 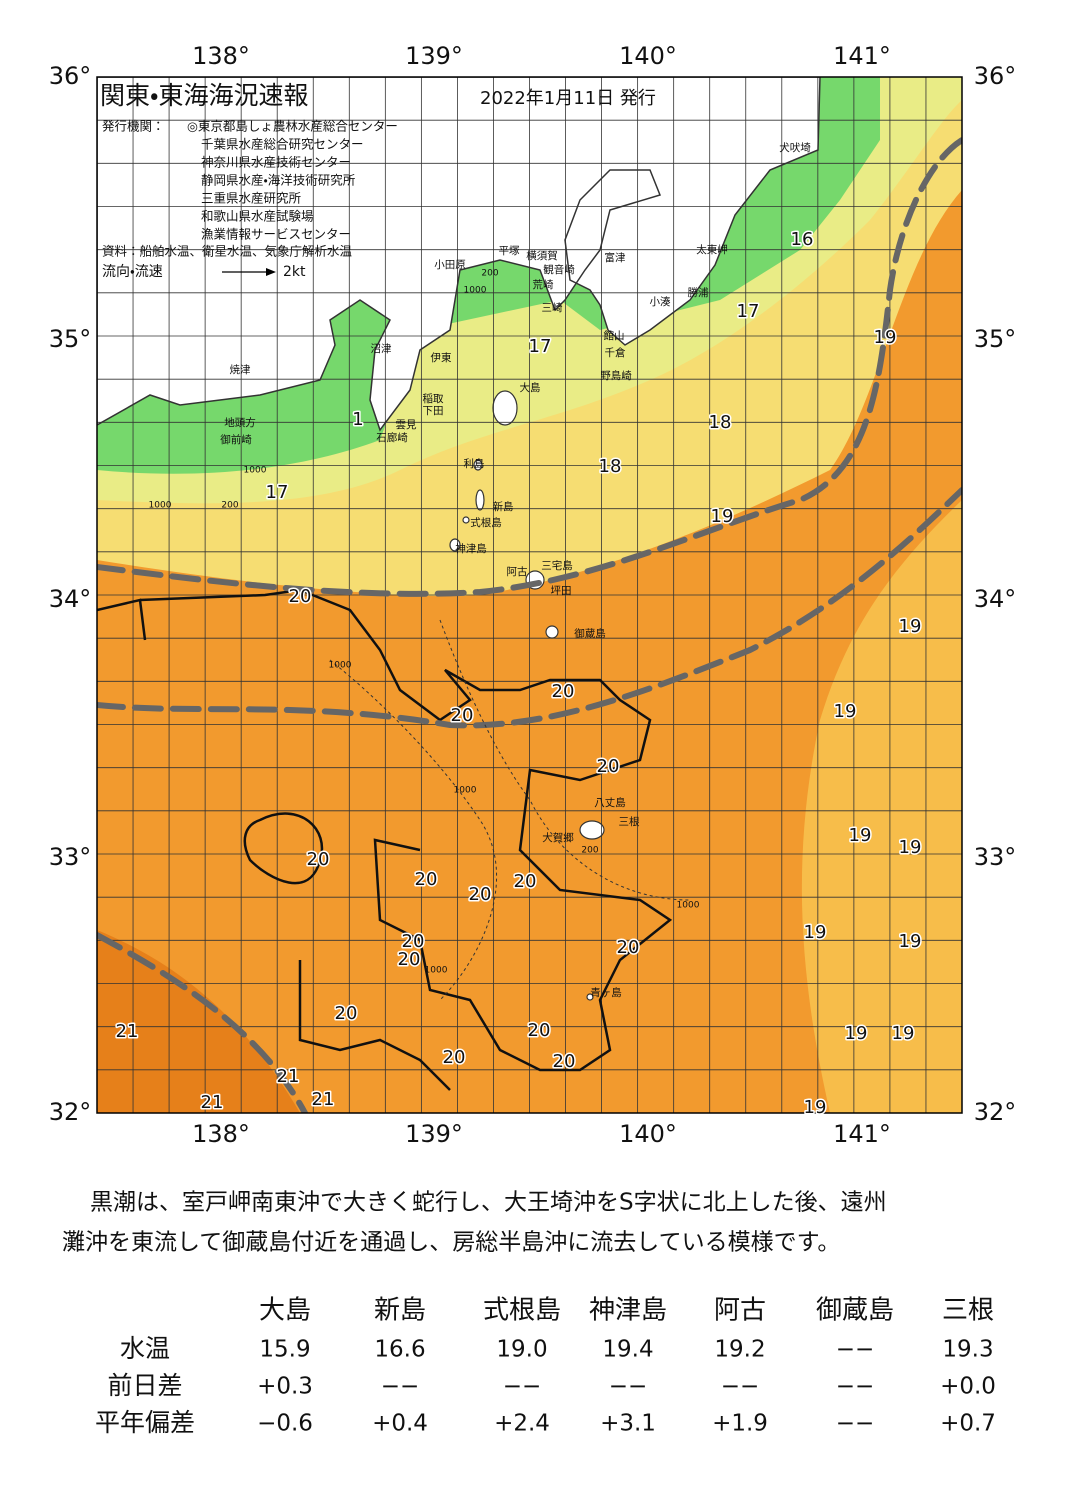 What do you see at coordinates (552, 307) in the screenshot?
I see `place-name: 三崎` at bounding box center [552, 307].